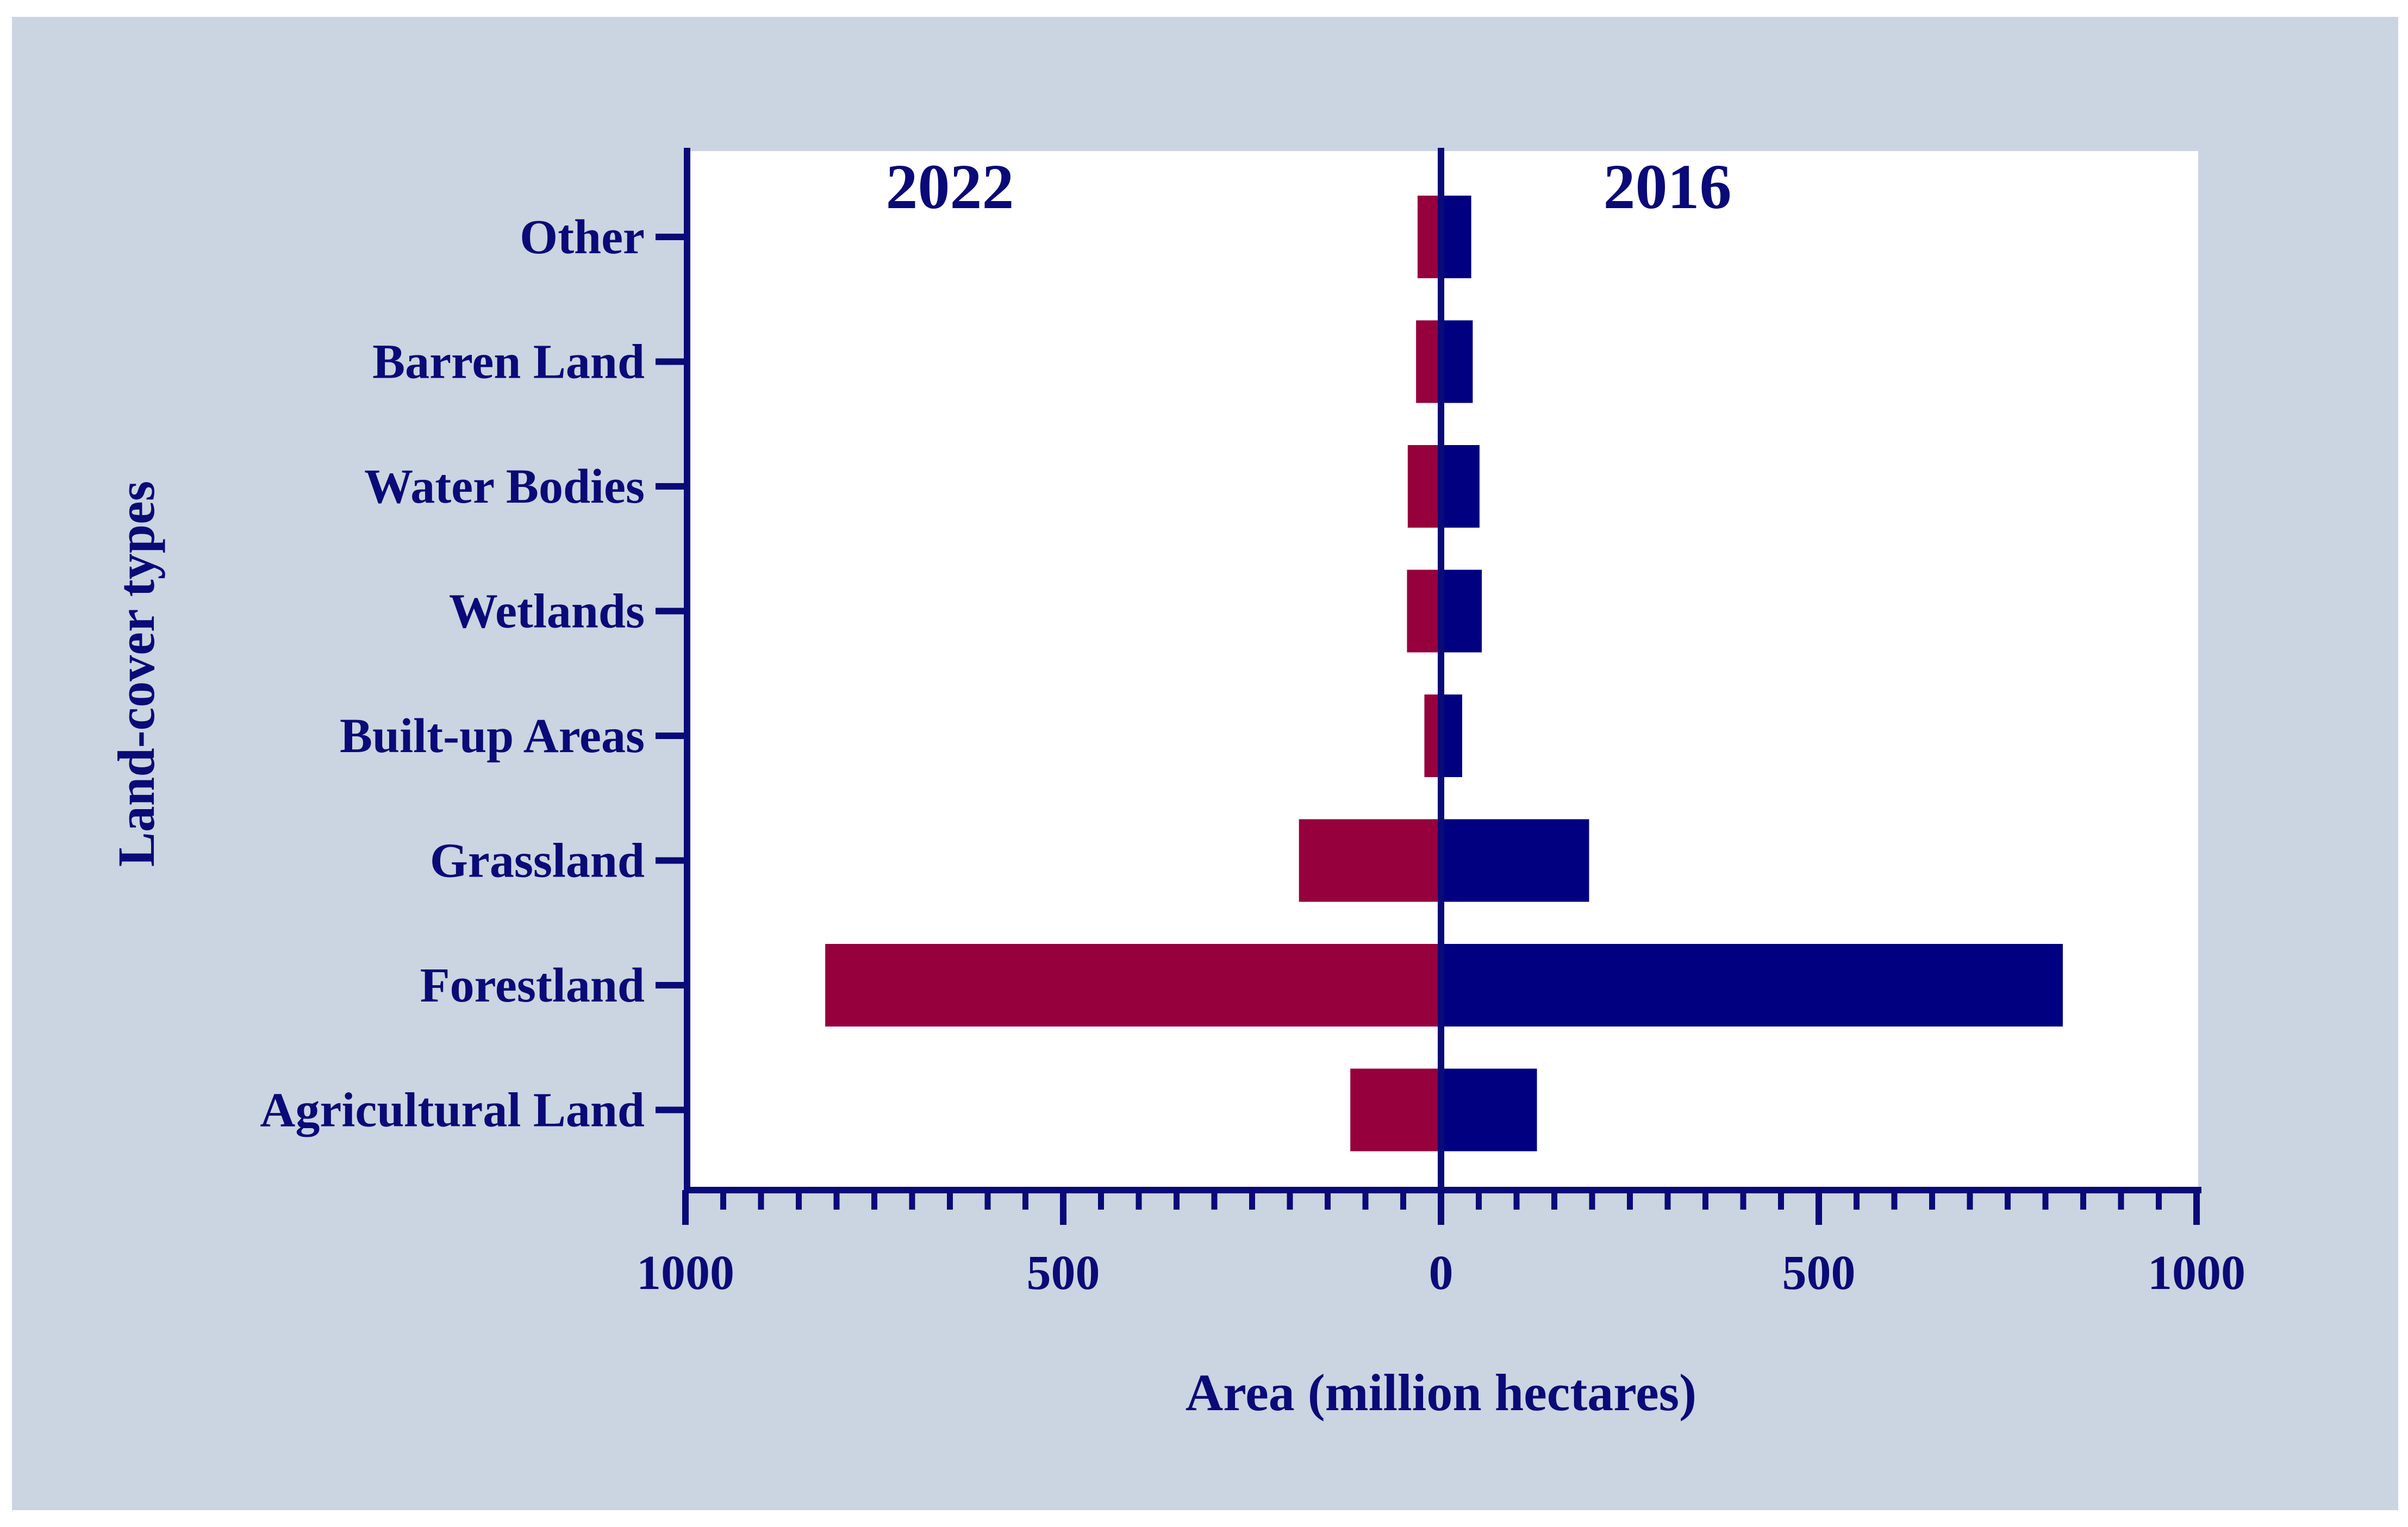 The image size is (2408, 1527). Describe the element at coordinates (505, 487) in the screenshot. I see `y-tick-label: Water Bodies` at that location.